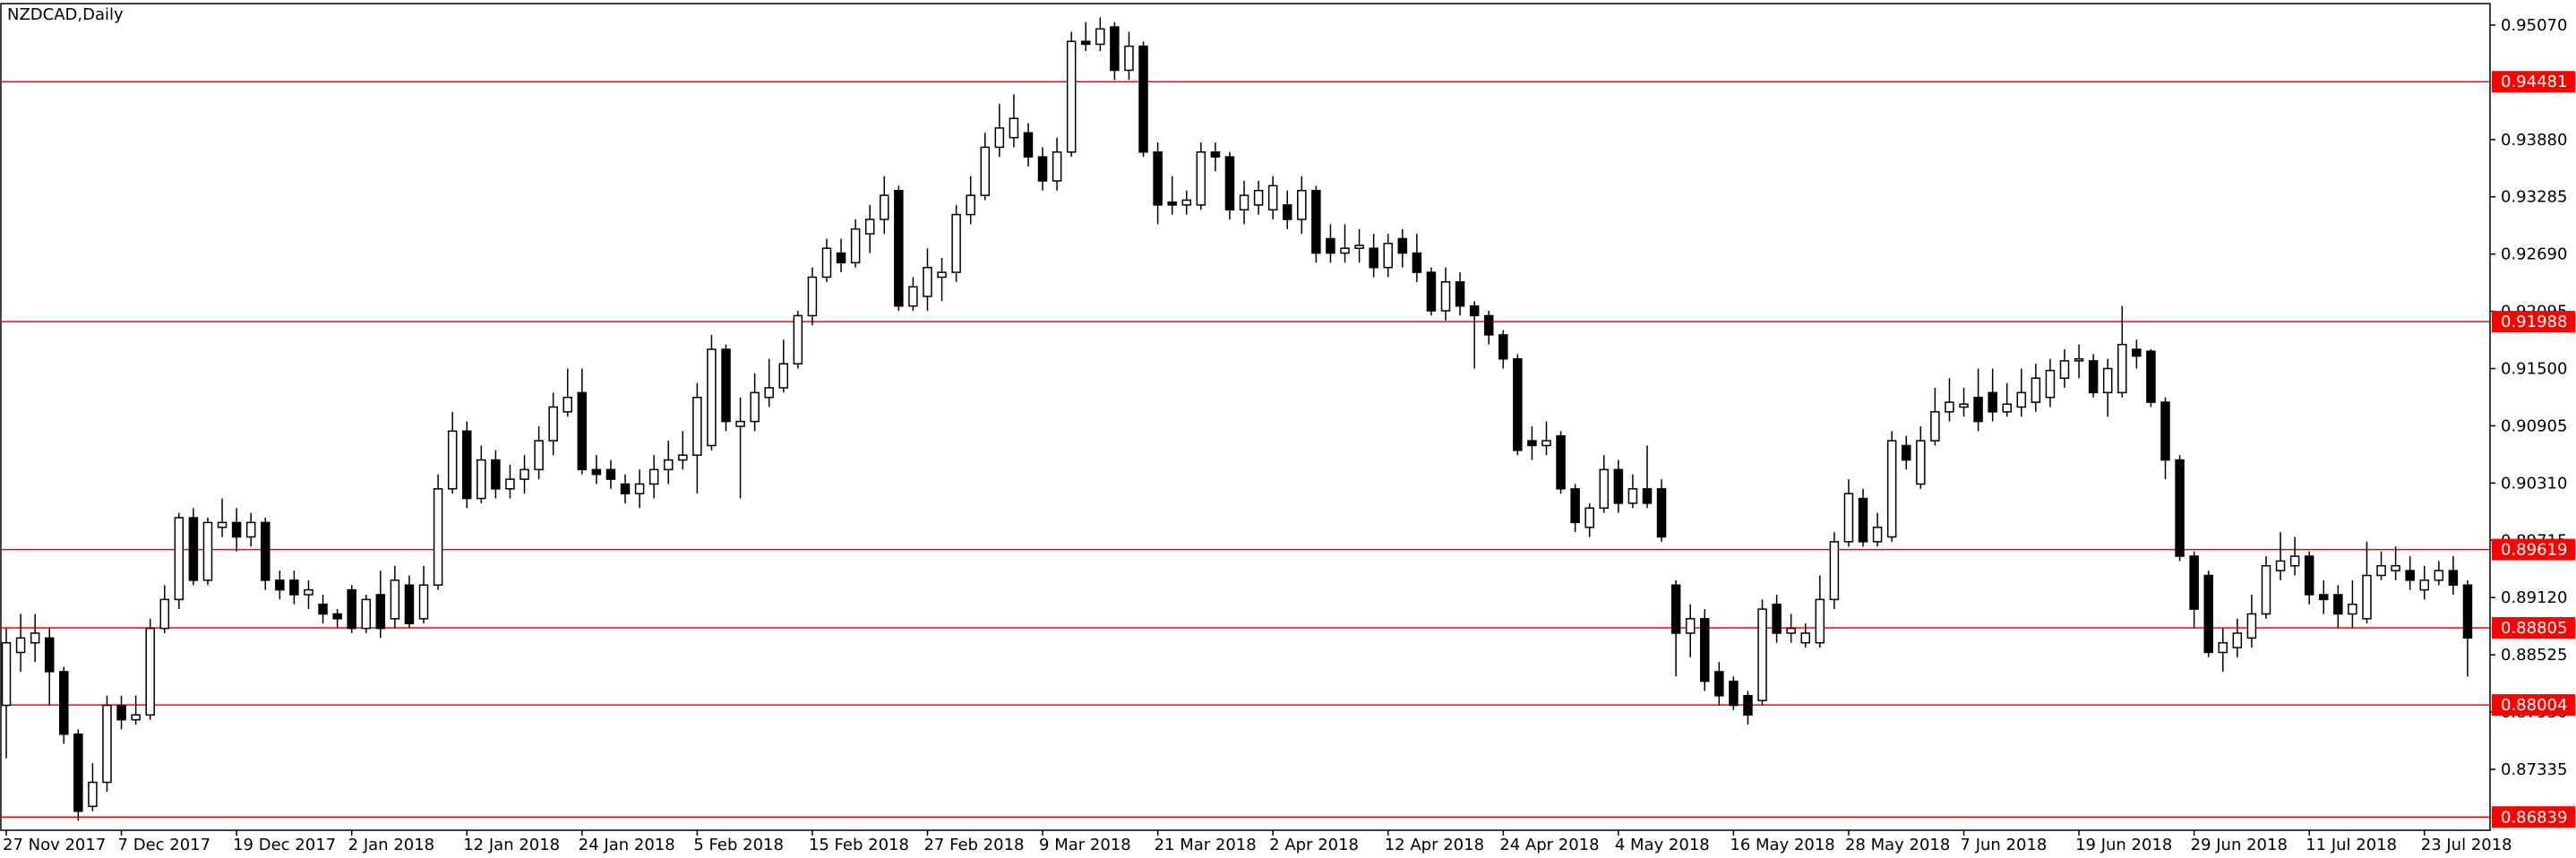 The image size is (2576, 858). Describe the element at coordinates (2466, 845) in the screenshot. I see `x-tick-label: 23 Jul 2018` at that location.